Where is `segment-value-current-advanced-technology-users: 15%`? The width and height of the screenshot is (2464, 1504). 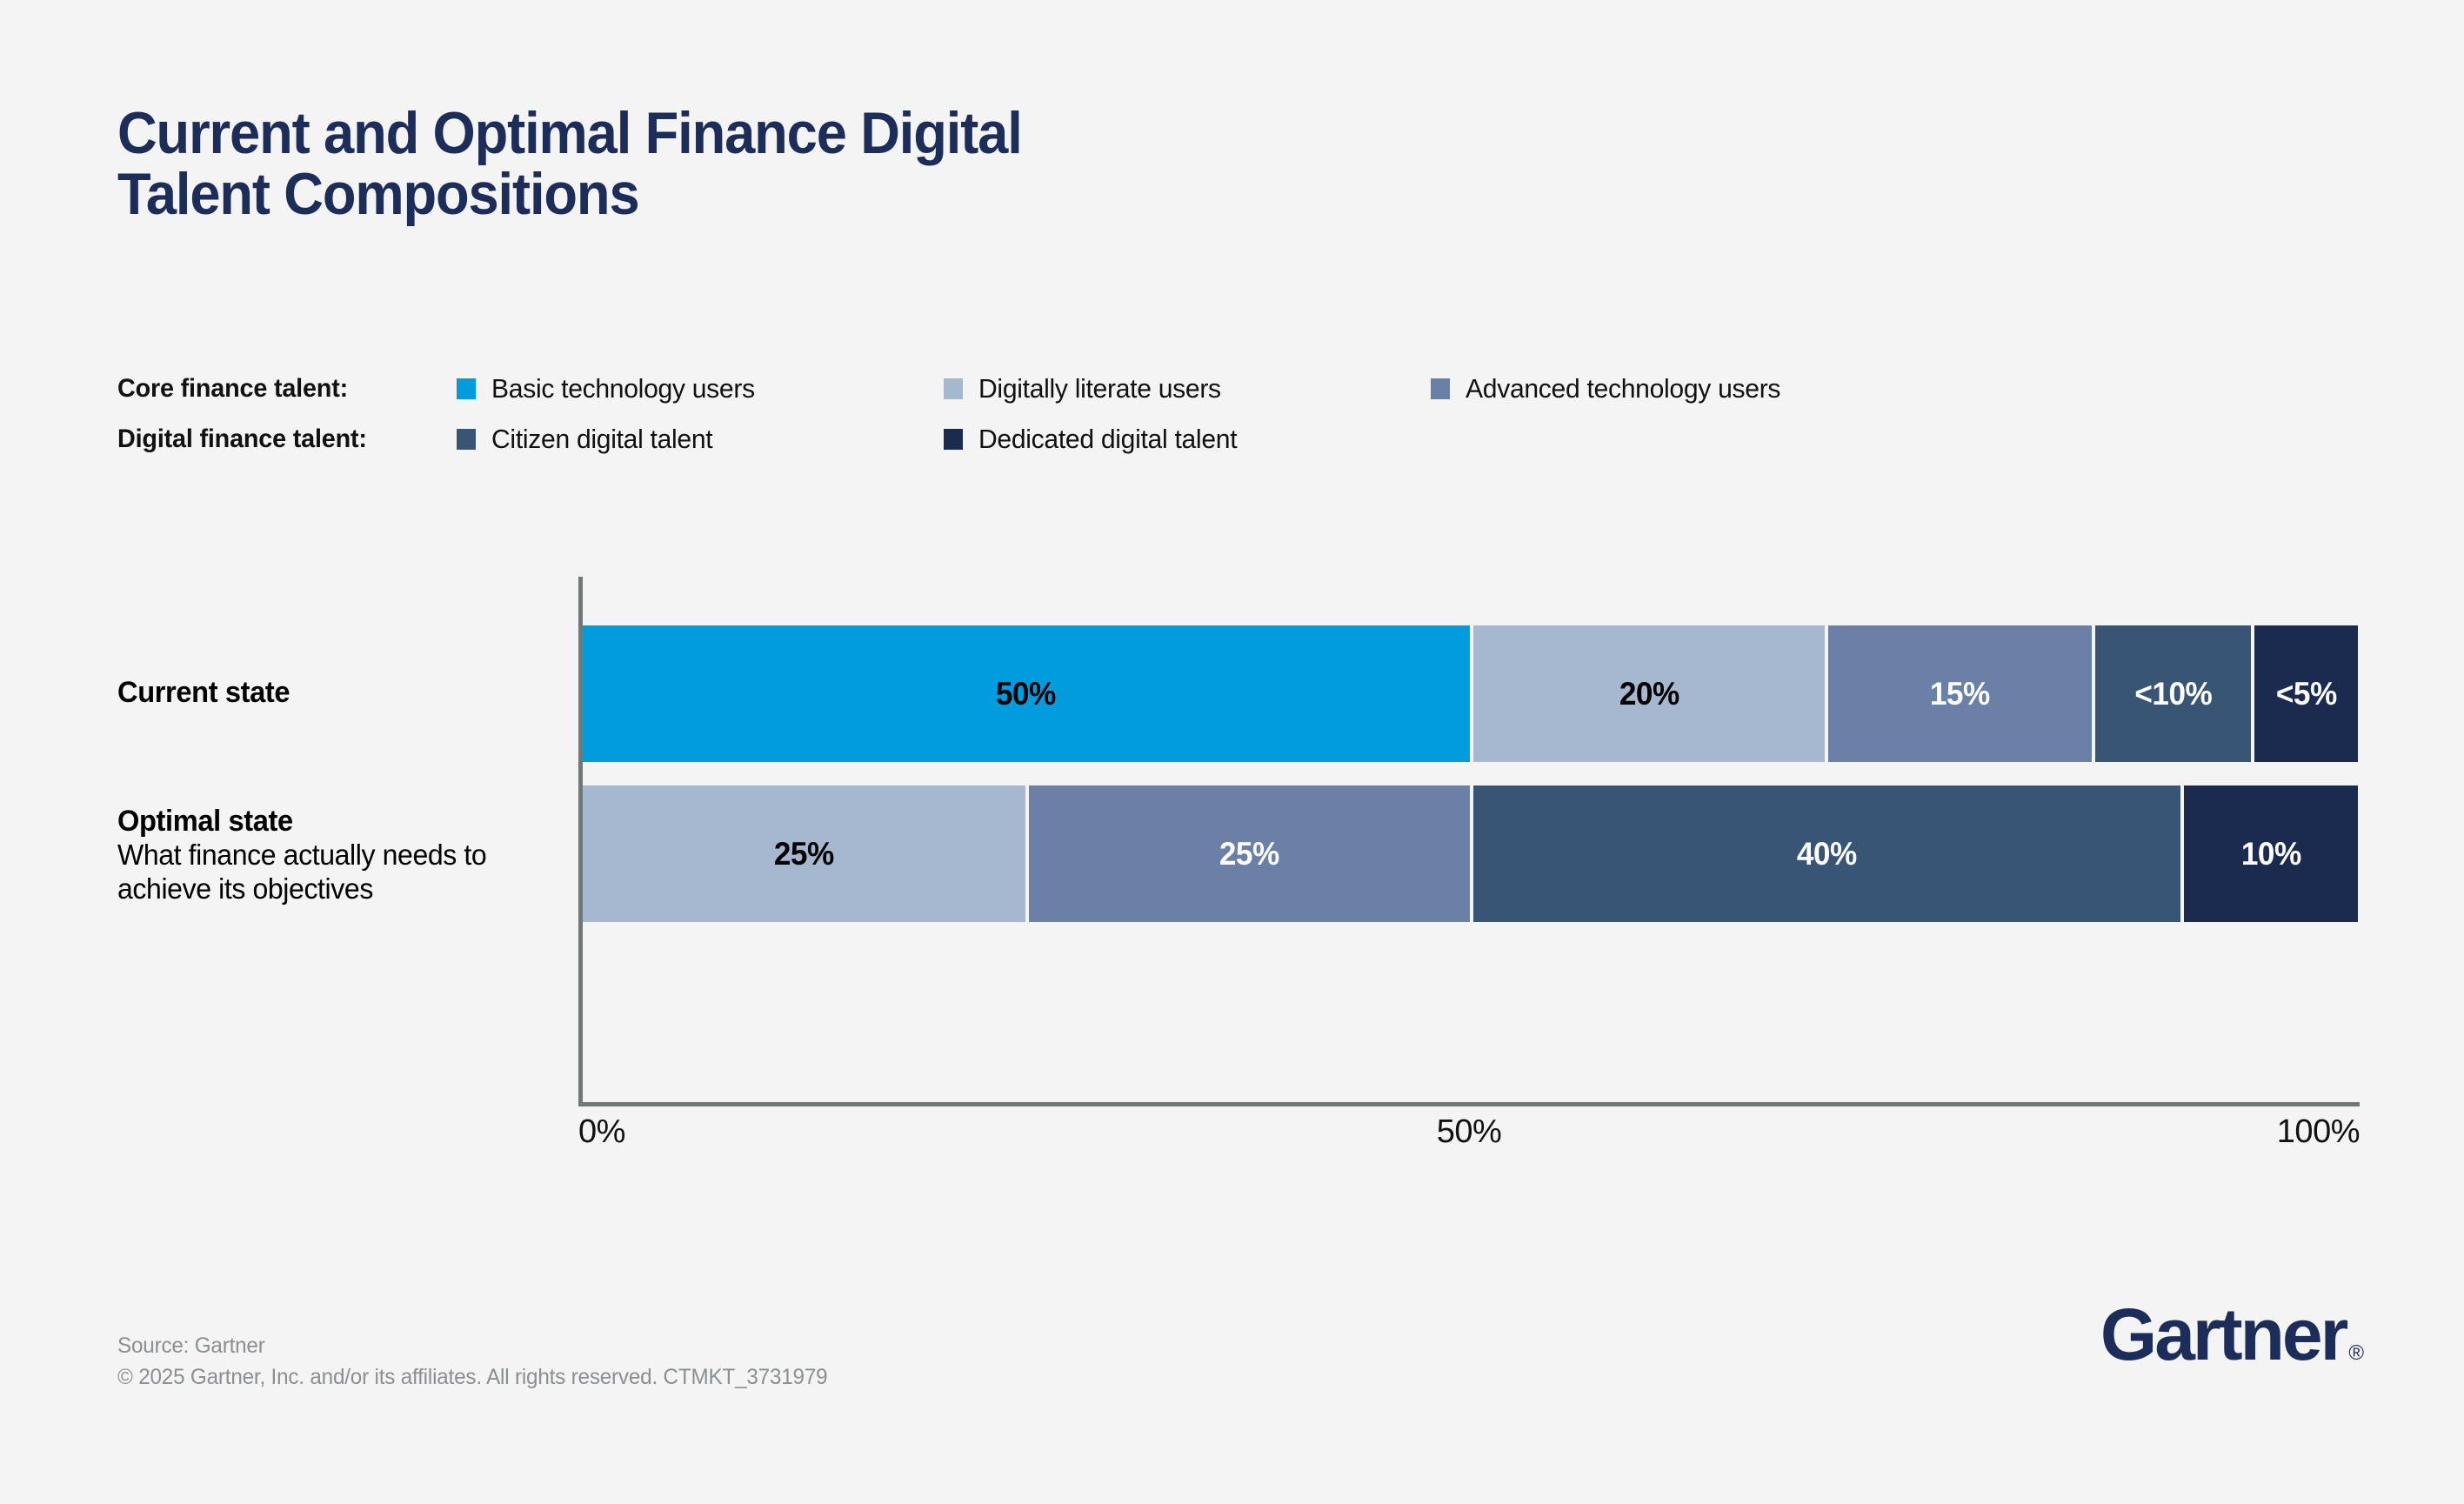 segment-value-current-advanced-technology-users: 15% is located at coordinates (1959, 694).